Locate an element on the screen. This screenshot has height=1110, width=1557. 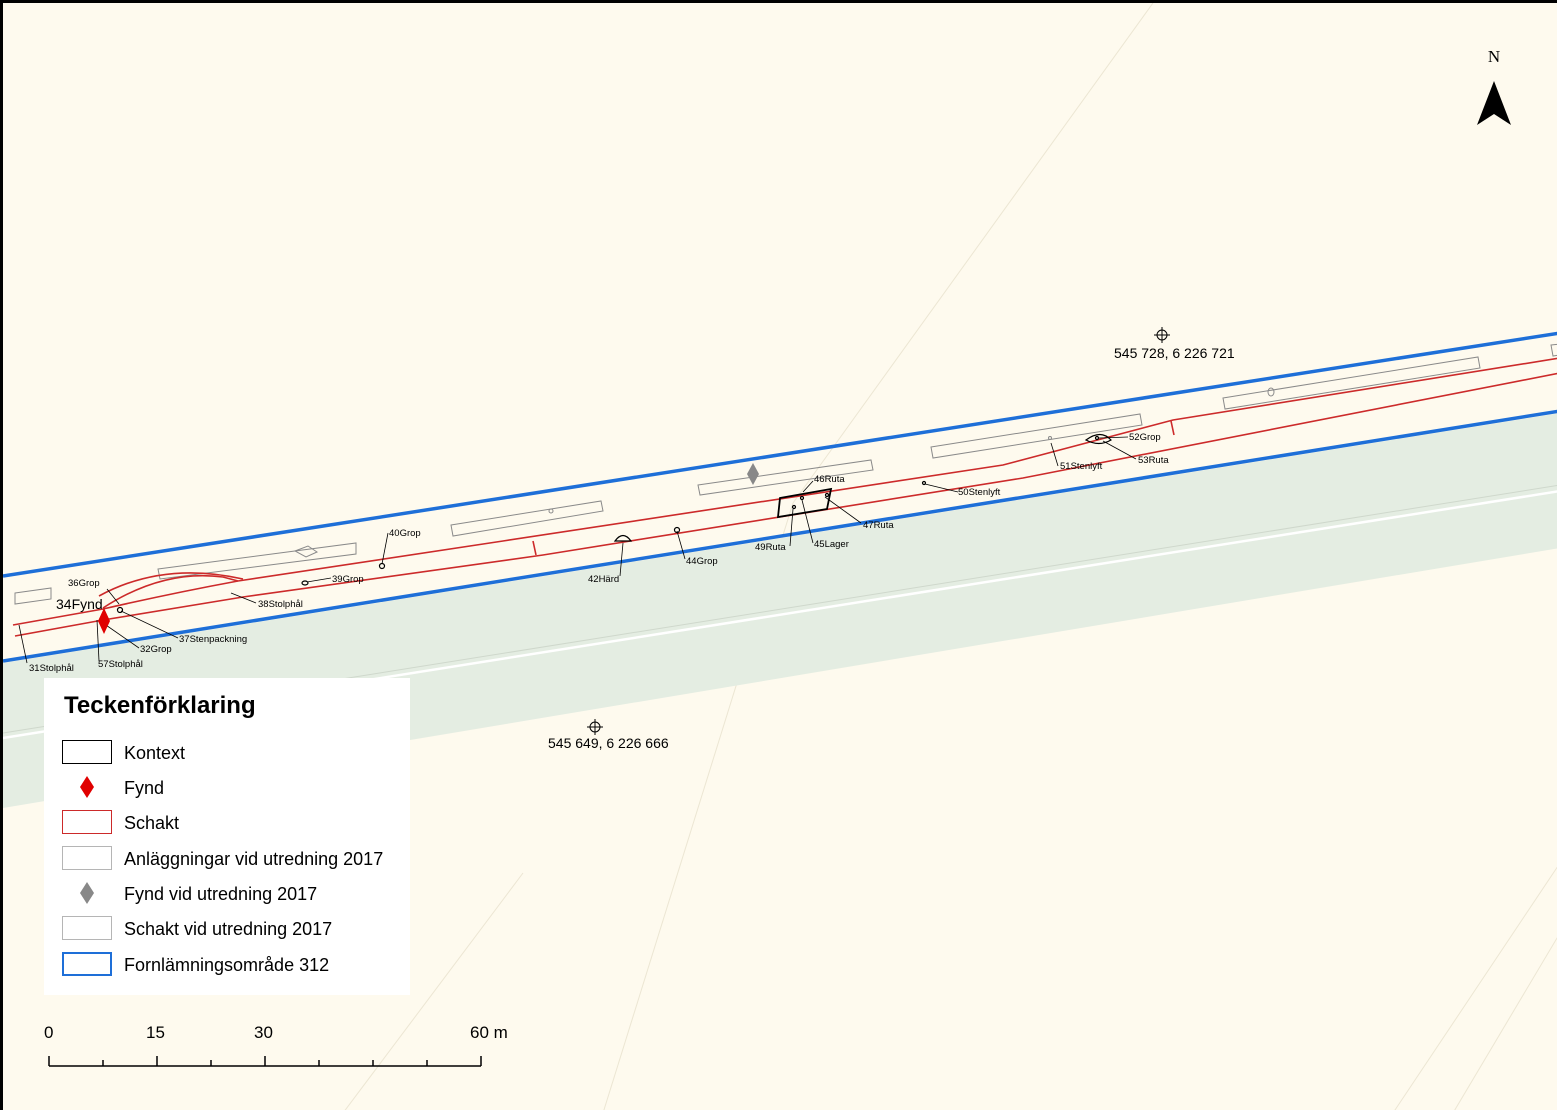
legend-item-fornlamning-312: Fornlämningsområde 312 is located at coordinates (232, 965).